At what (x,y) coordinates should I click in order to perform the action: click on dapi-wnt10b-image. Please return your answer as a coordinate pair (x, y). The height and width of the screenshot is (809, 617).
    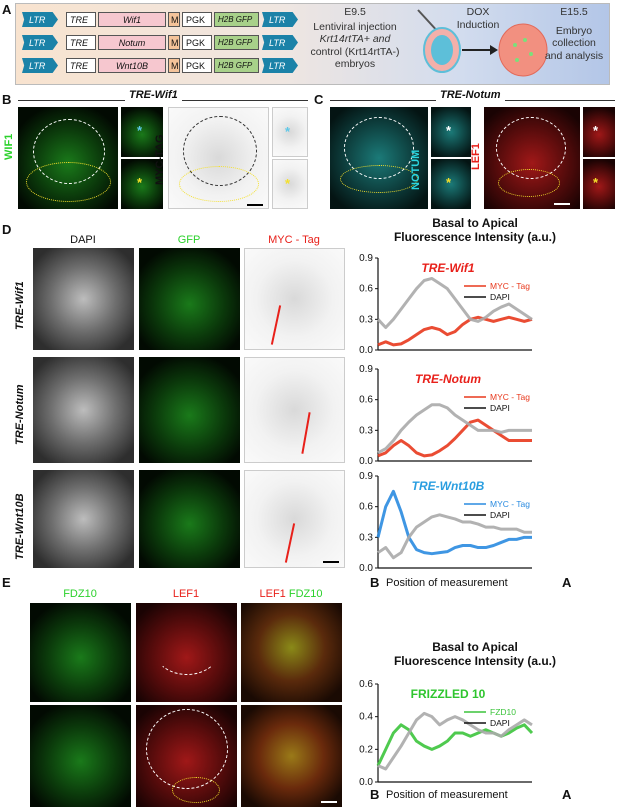
    Looking at the image, I should click on (83, 519).